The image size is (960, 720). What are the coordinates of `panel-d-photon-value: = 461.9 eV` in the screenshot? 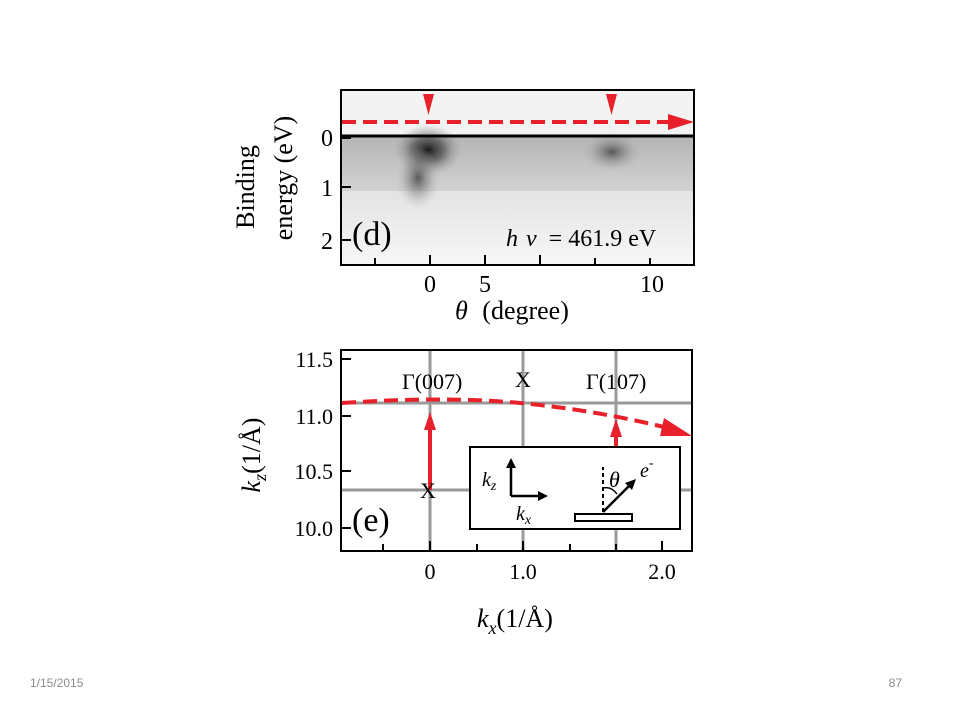 It's located at (603, 239).